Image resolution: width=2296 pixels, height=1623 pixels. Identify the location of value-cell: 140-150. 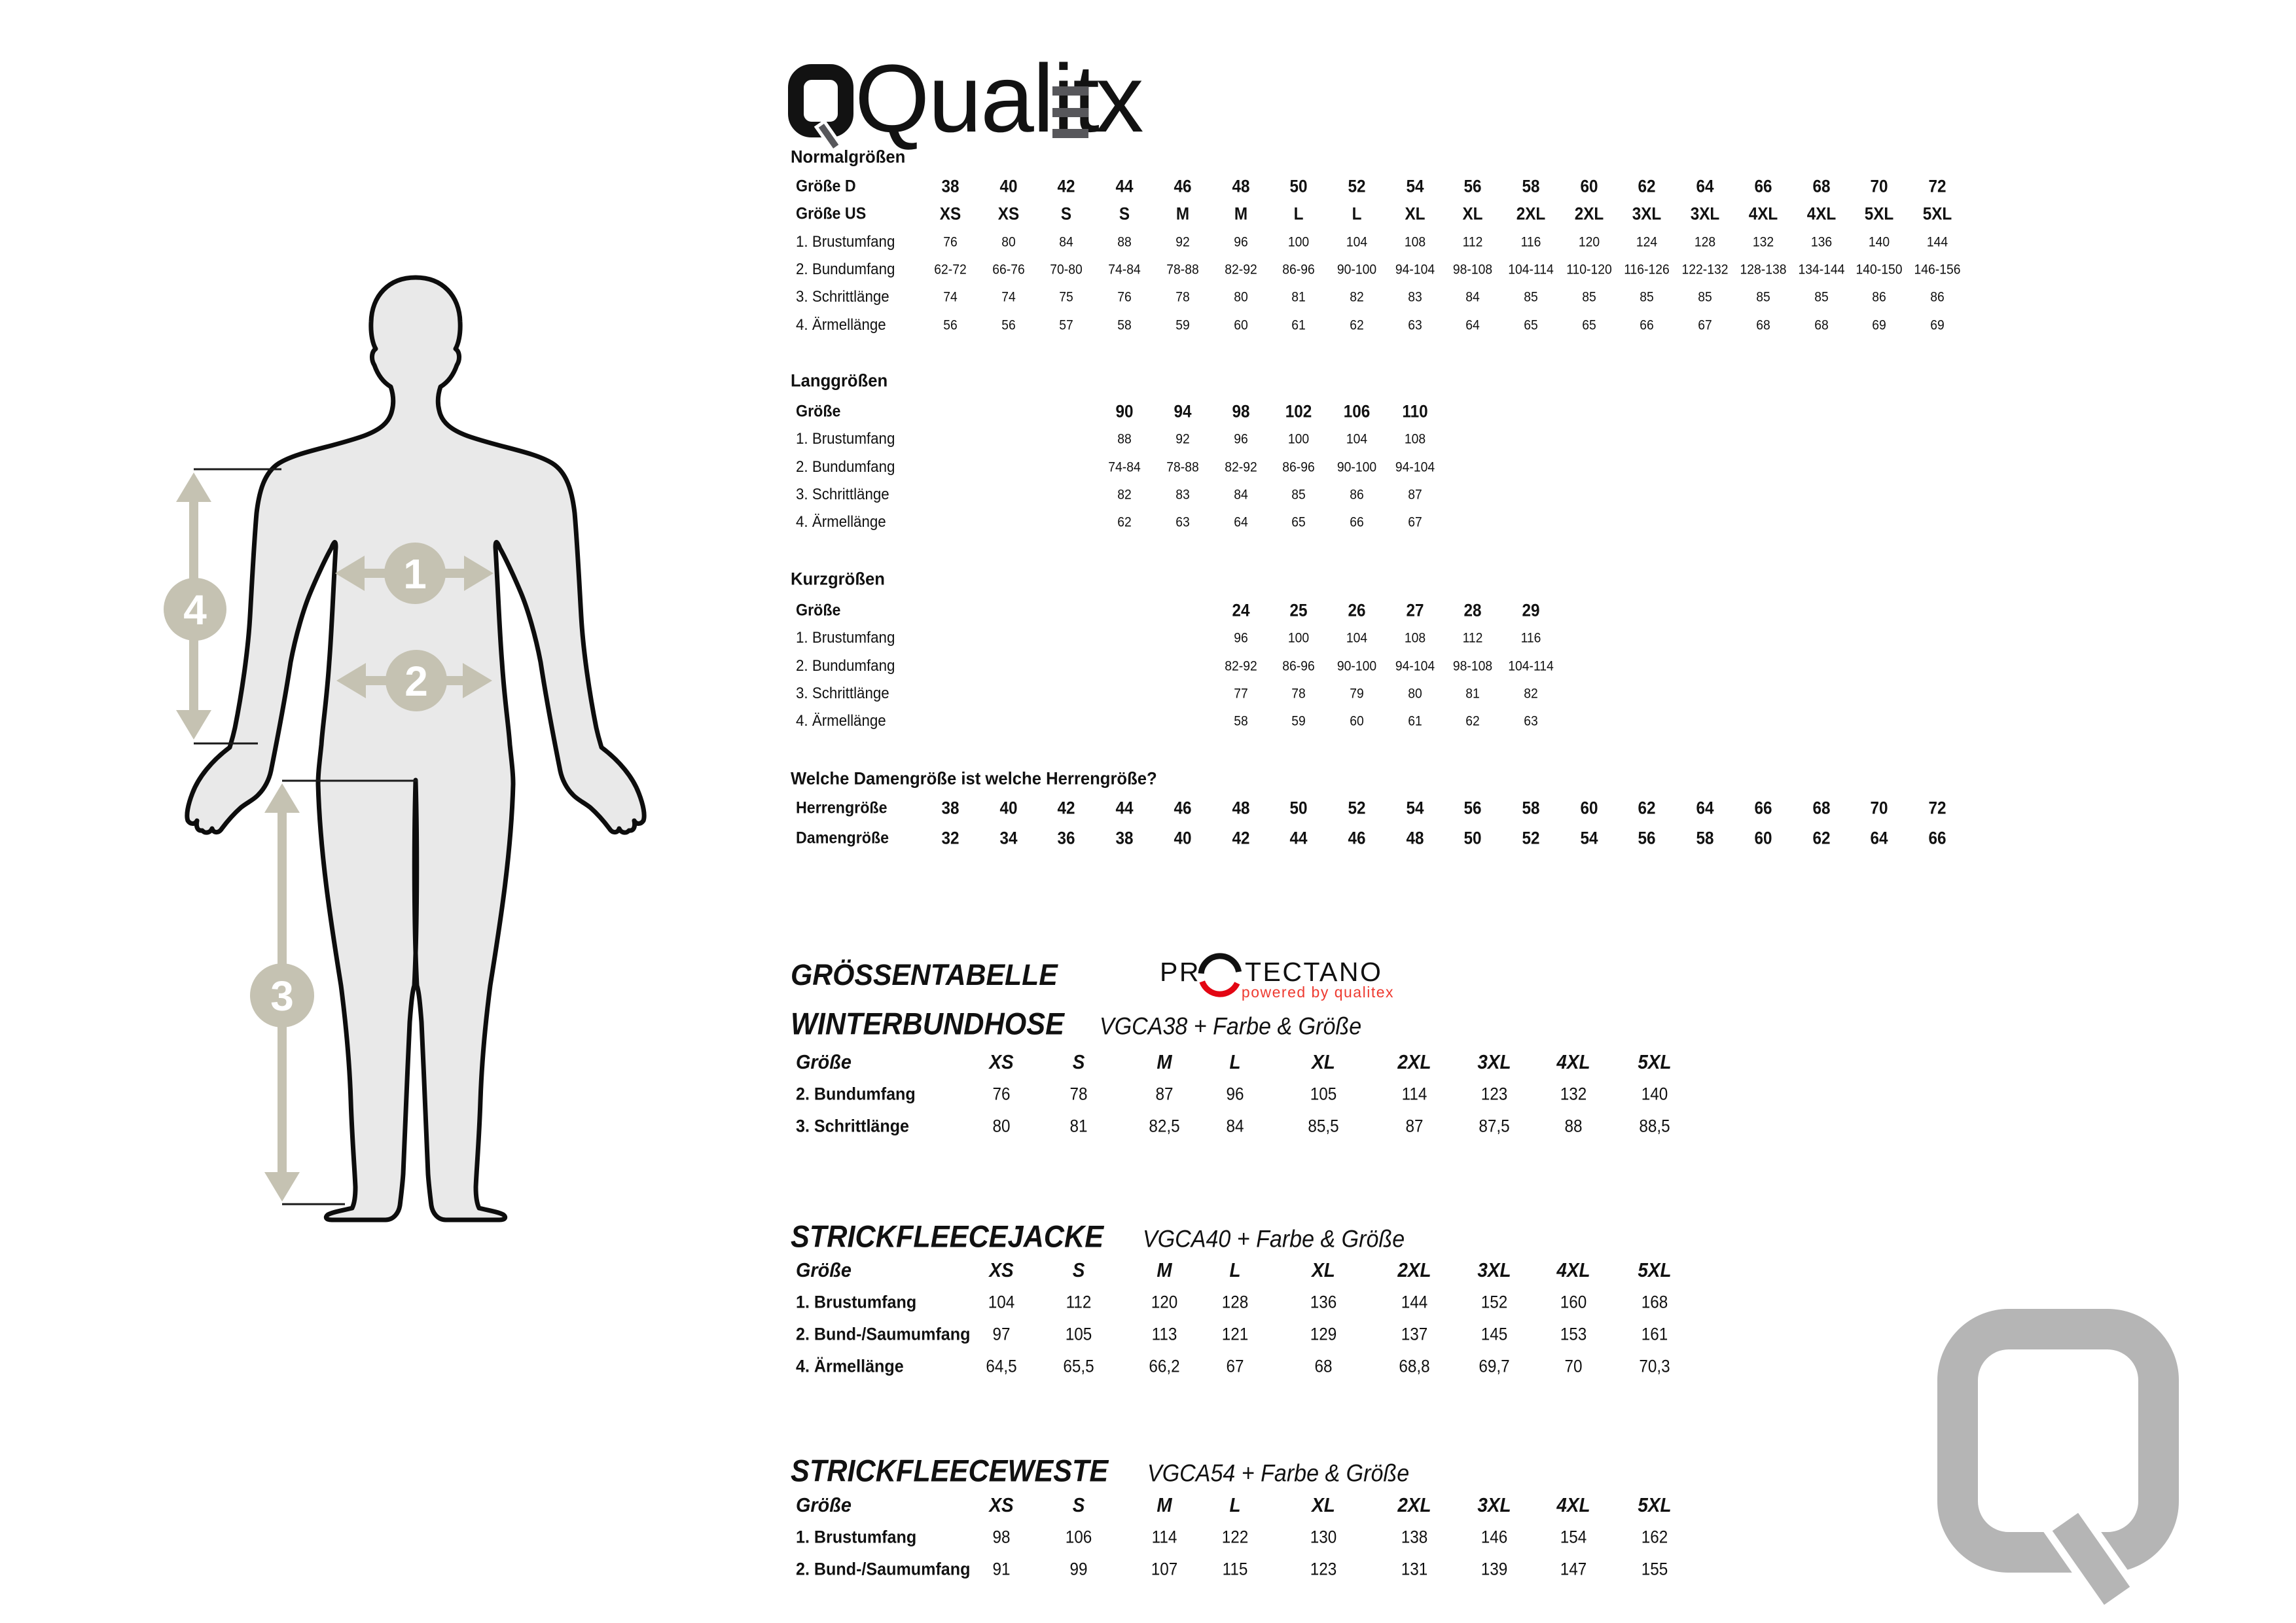
(1879, 269).